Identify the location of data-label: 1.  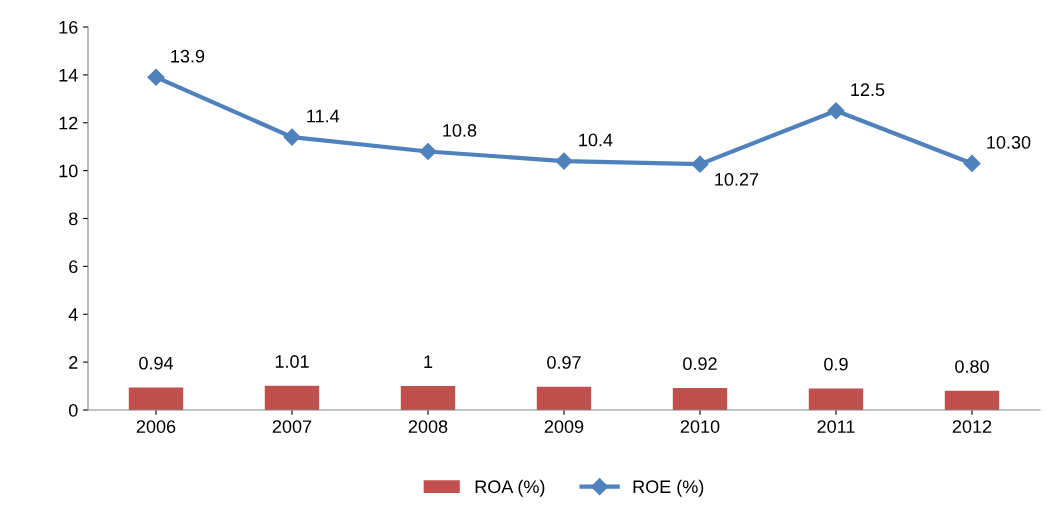
(428, 361).